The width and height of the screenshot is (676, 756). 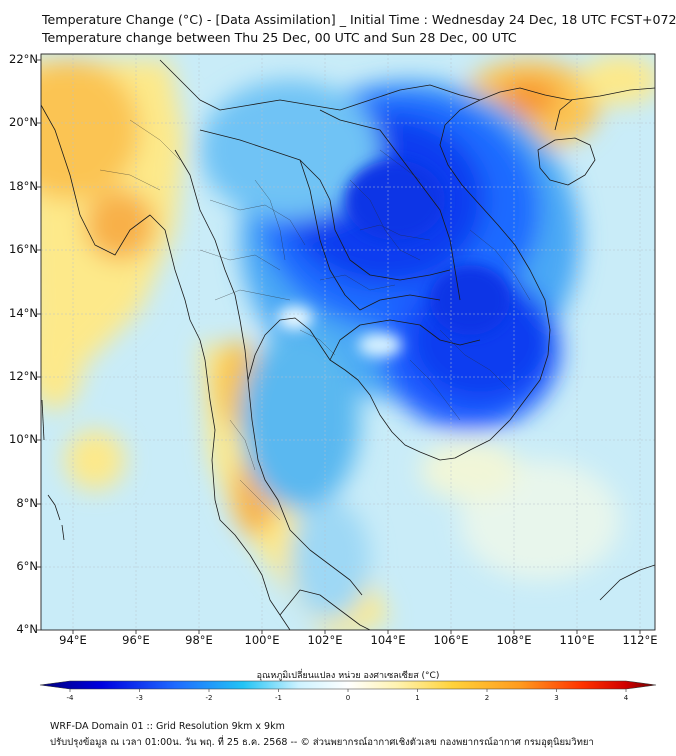 I want to click on lat-tick-label: 8°N, so click(x=27, y=503).